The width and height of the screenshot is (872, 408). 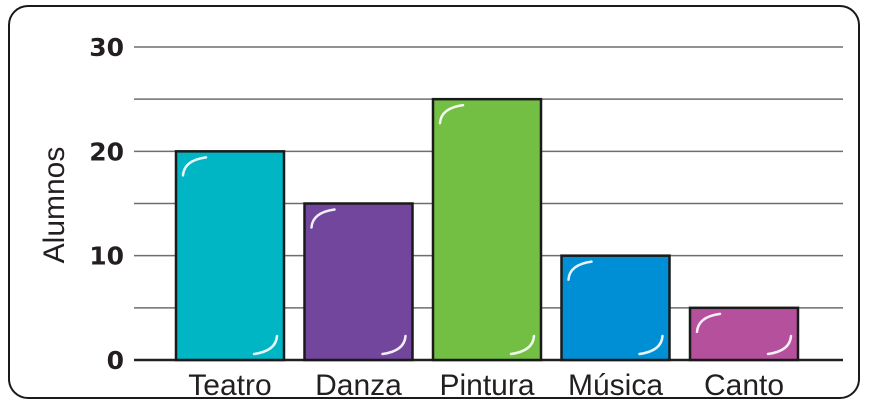 What do you see at coordinates (744, 385) in the screenshot?
I see `x-category-label: Canto` at bounding box center [744, 385].